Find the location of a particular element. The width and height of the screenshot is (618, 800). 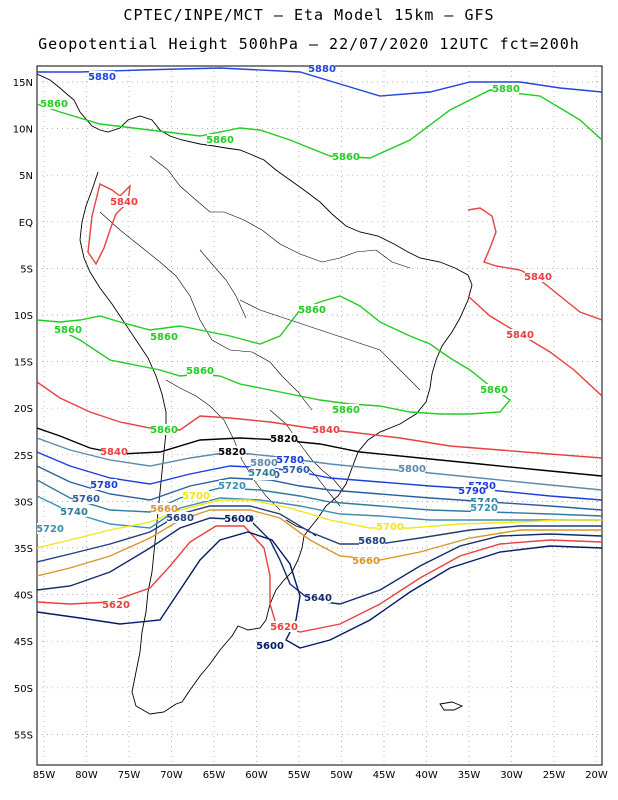

longitude-tick-label: 35W is located at coordinates (469, 775).